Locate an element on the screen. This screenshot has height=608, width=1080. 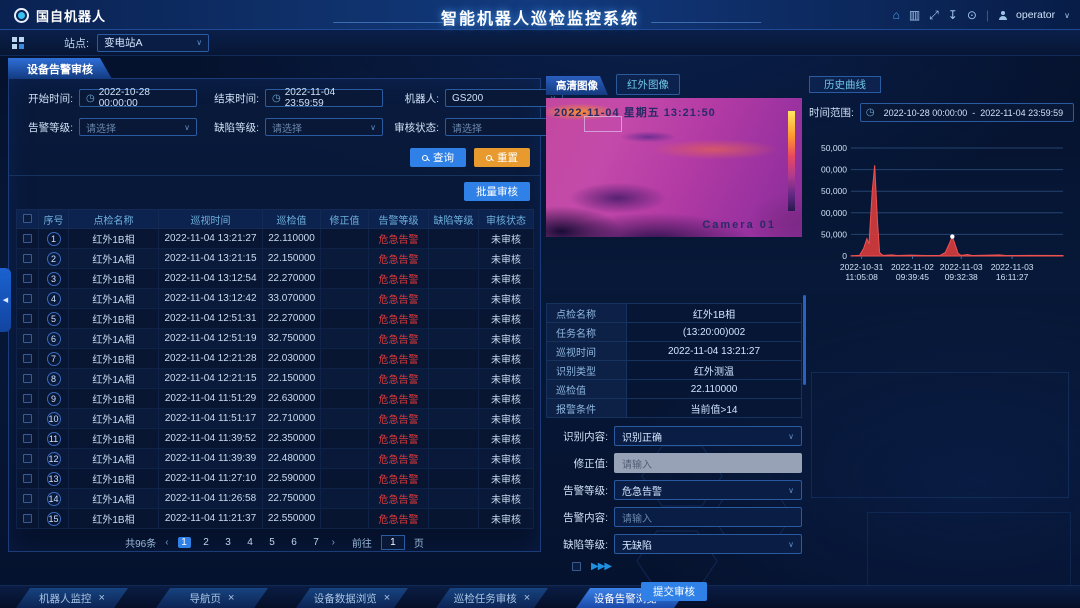
bottom-tab-设备数据浏览: 设备数据浏览 × is located at coordinates (352, 598).